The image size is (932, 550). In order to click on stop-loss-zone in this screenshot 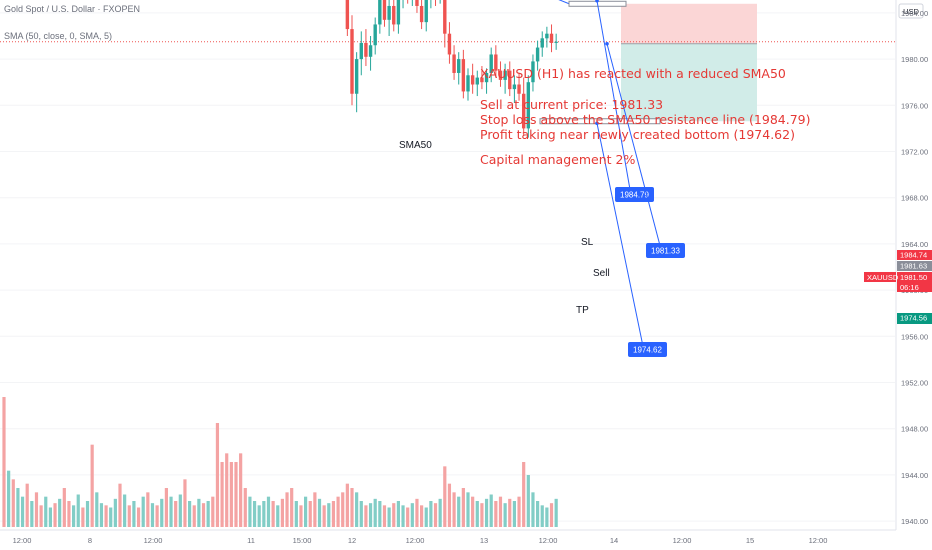, I will do `click(689, 23)`.